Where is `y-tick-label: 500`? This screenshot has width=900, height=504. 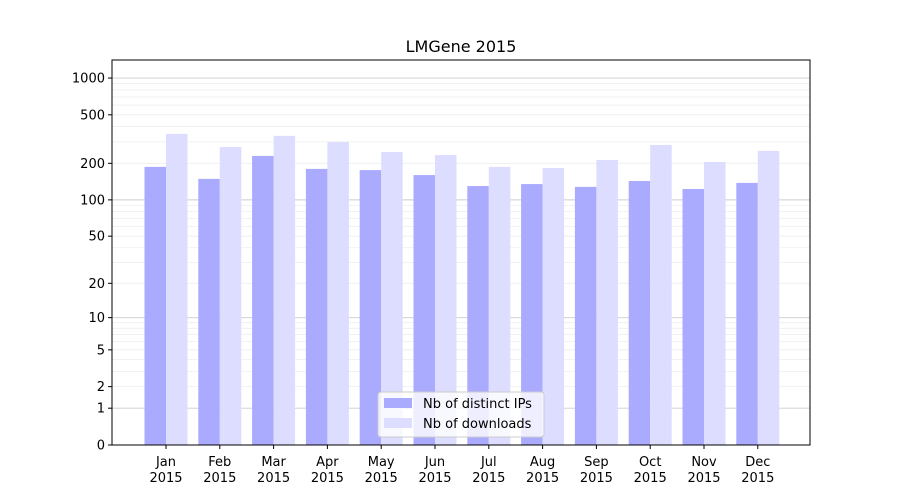 y-tick-label: 500 is located at coordinates (92, 115).